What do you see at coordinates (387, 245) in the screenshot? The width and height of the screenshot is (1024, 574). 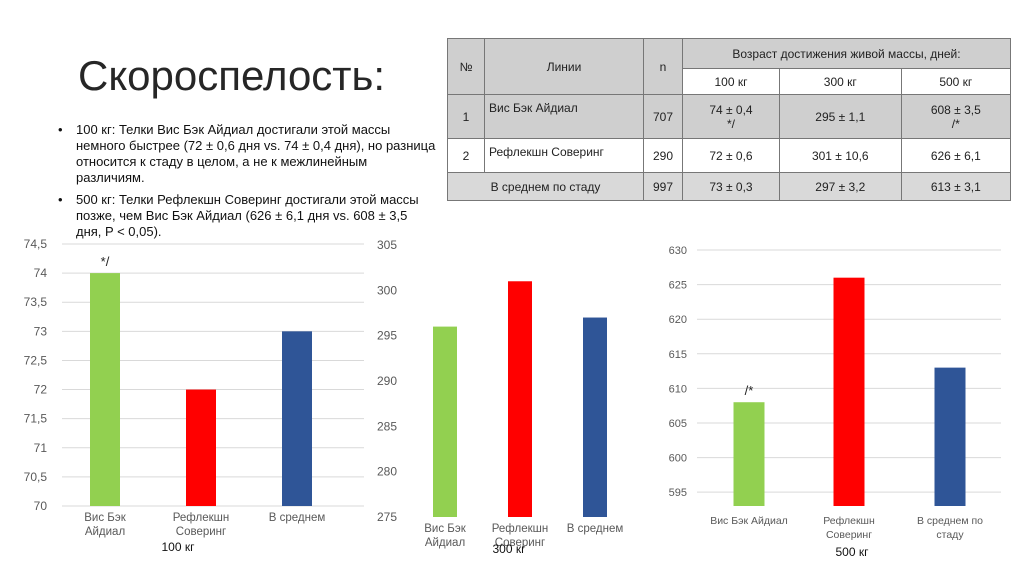 I see `y-tick-label: 305` at bounding box center [387, 245].